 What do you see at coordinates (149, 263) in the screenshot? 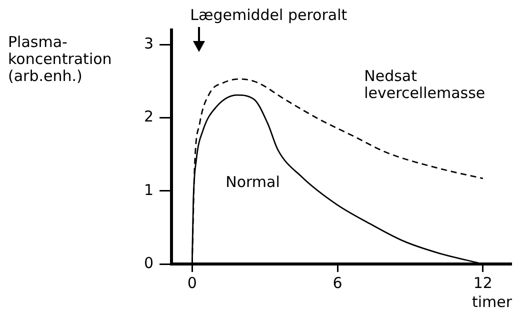
I see `y-tick-label: 0` at bounding box center [149, 263].